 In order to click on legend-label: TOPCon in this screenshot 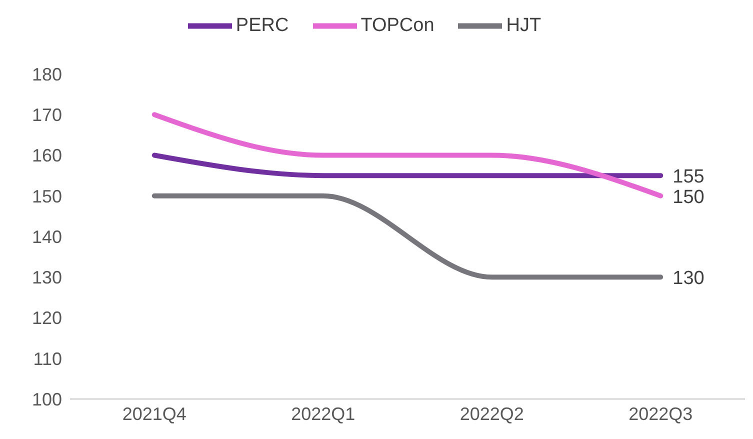, I will do `click(397, 25)`.